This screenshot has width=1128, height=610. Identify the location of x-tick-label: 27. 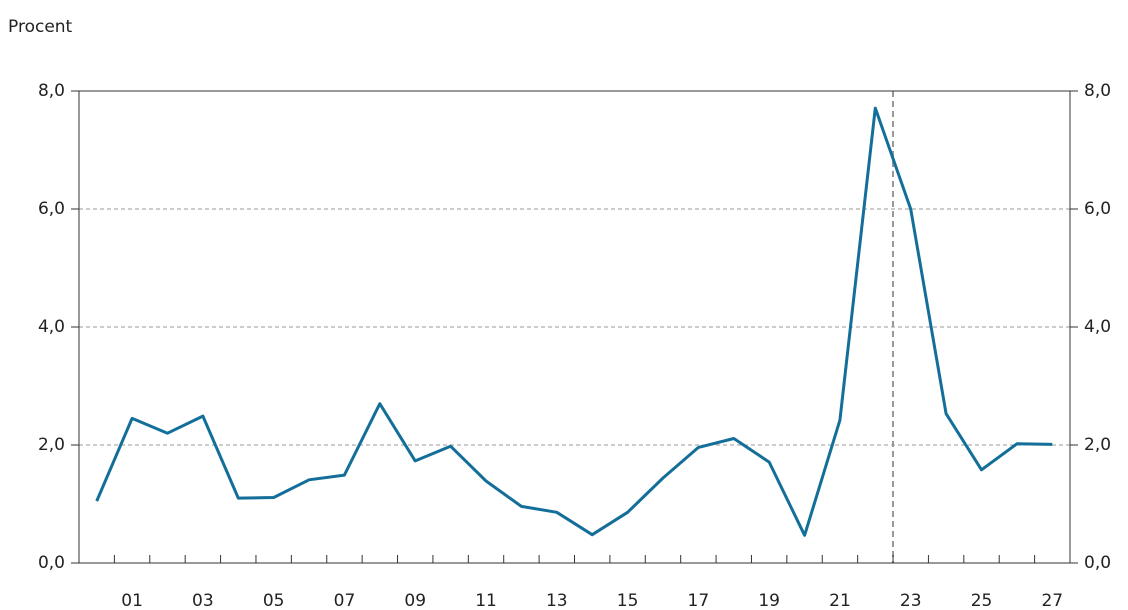
(1052, 600).